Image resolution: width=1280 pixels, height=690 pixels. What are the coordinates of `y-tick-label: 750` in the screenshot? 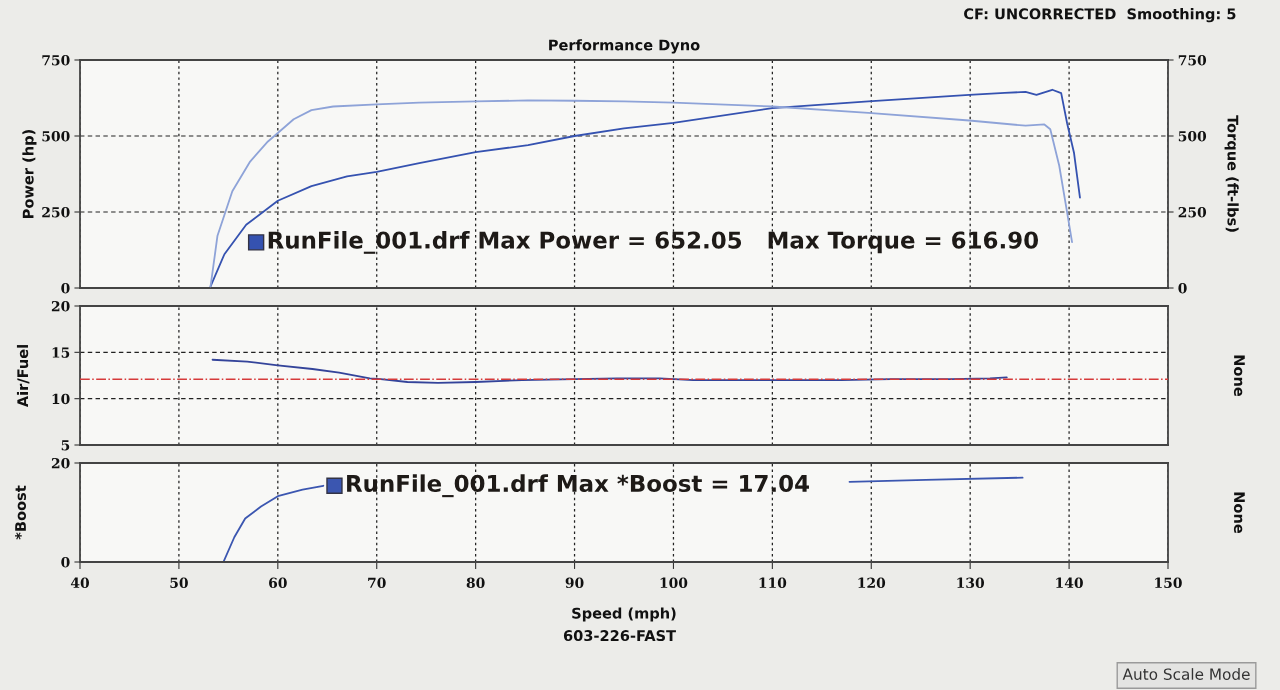 It's located at (56, 60).